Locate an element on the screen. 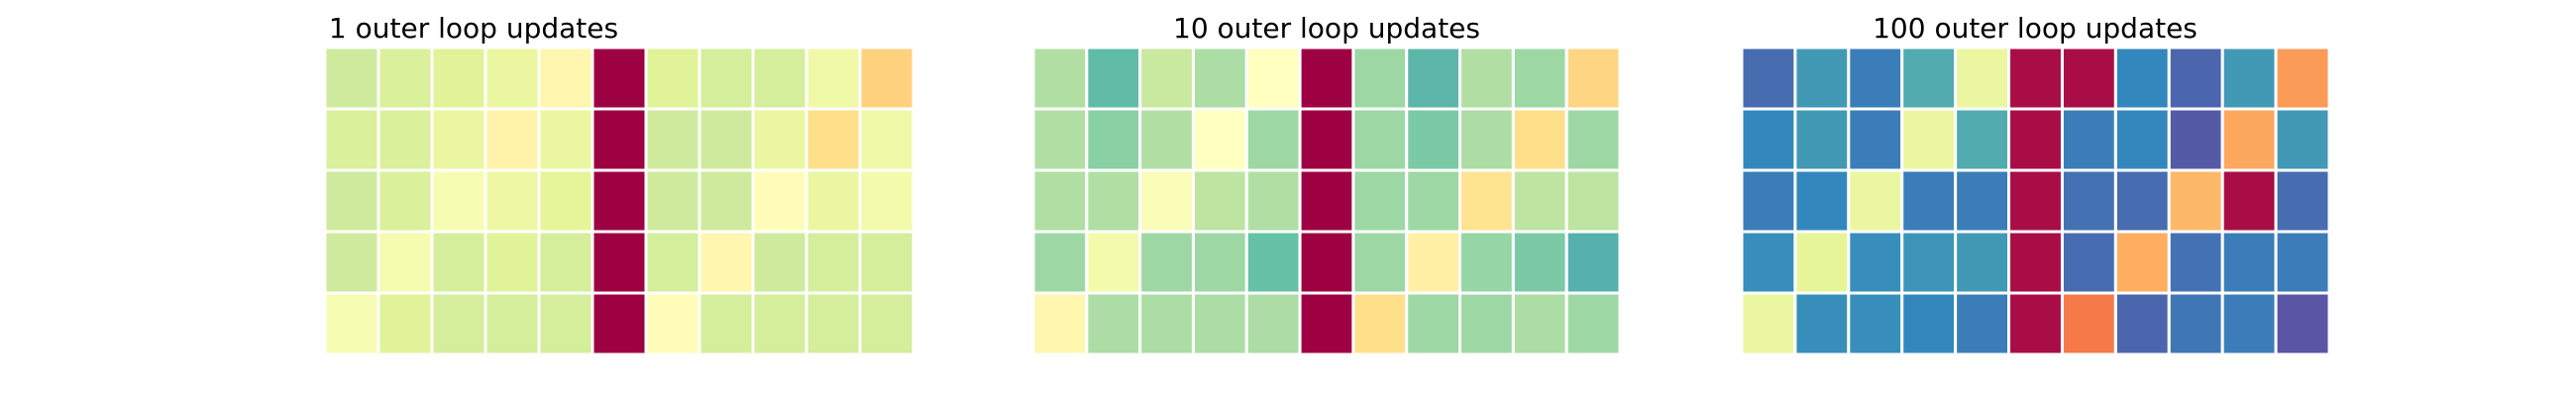  heatmap-cell-p3-r4-c3 is located at coordinates (1875, 263).